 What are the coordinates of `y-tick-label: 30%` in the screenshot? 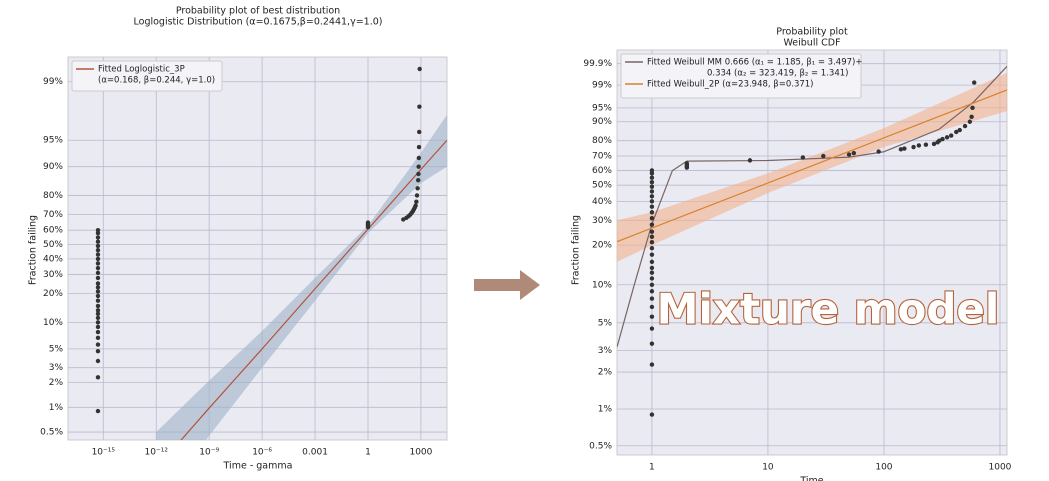 It's located at (53, 275).